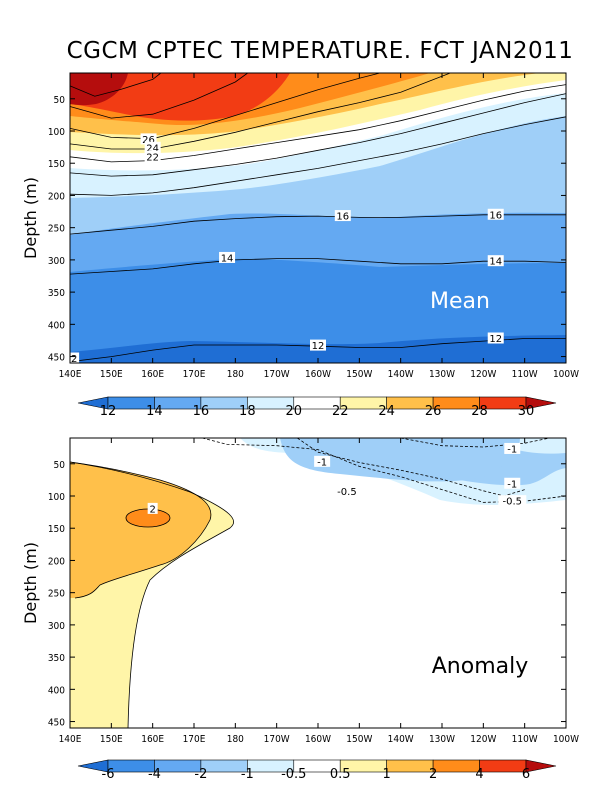 This screenshot has height=800, width=600. I want to click on x-tick-label: 150E, so click(111, 739).